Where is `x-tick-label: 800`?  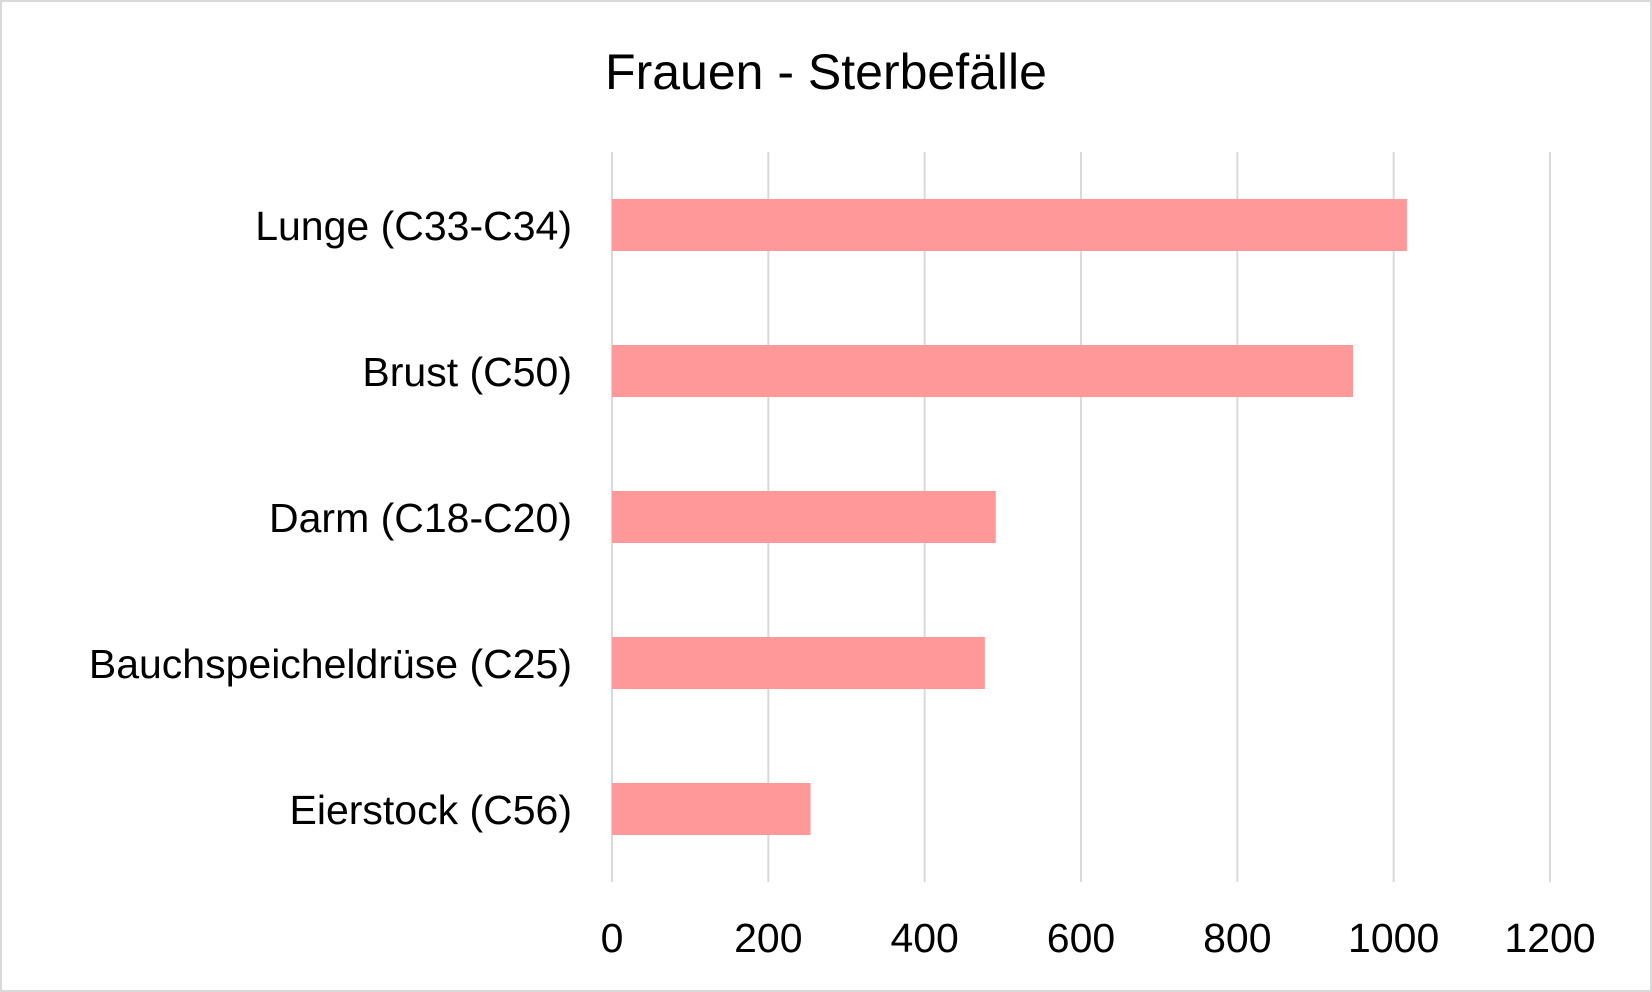
x-tick-label: 800 is located at coordinates (1237, 938).